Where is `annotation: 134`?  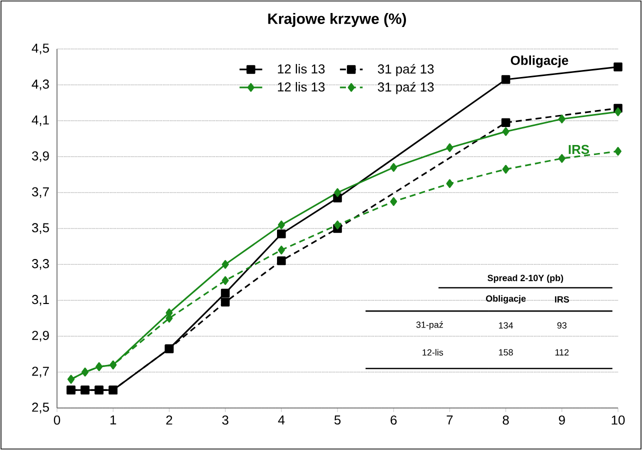
annotation: 134 is located at coordinates (506, 325).